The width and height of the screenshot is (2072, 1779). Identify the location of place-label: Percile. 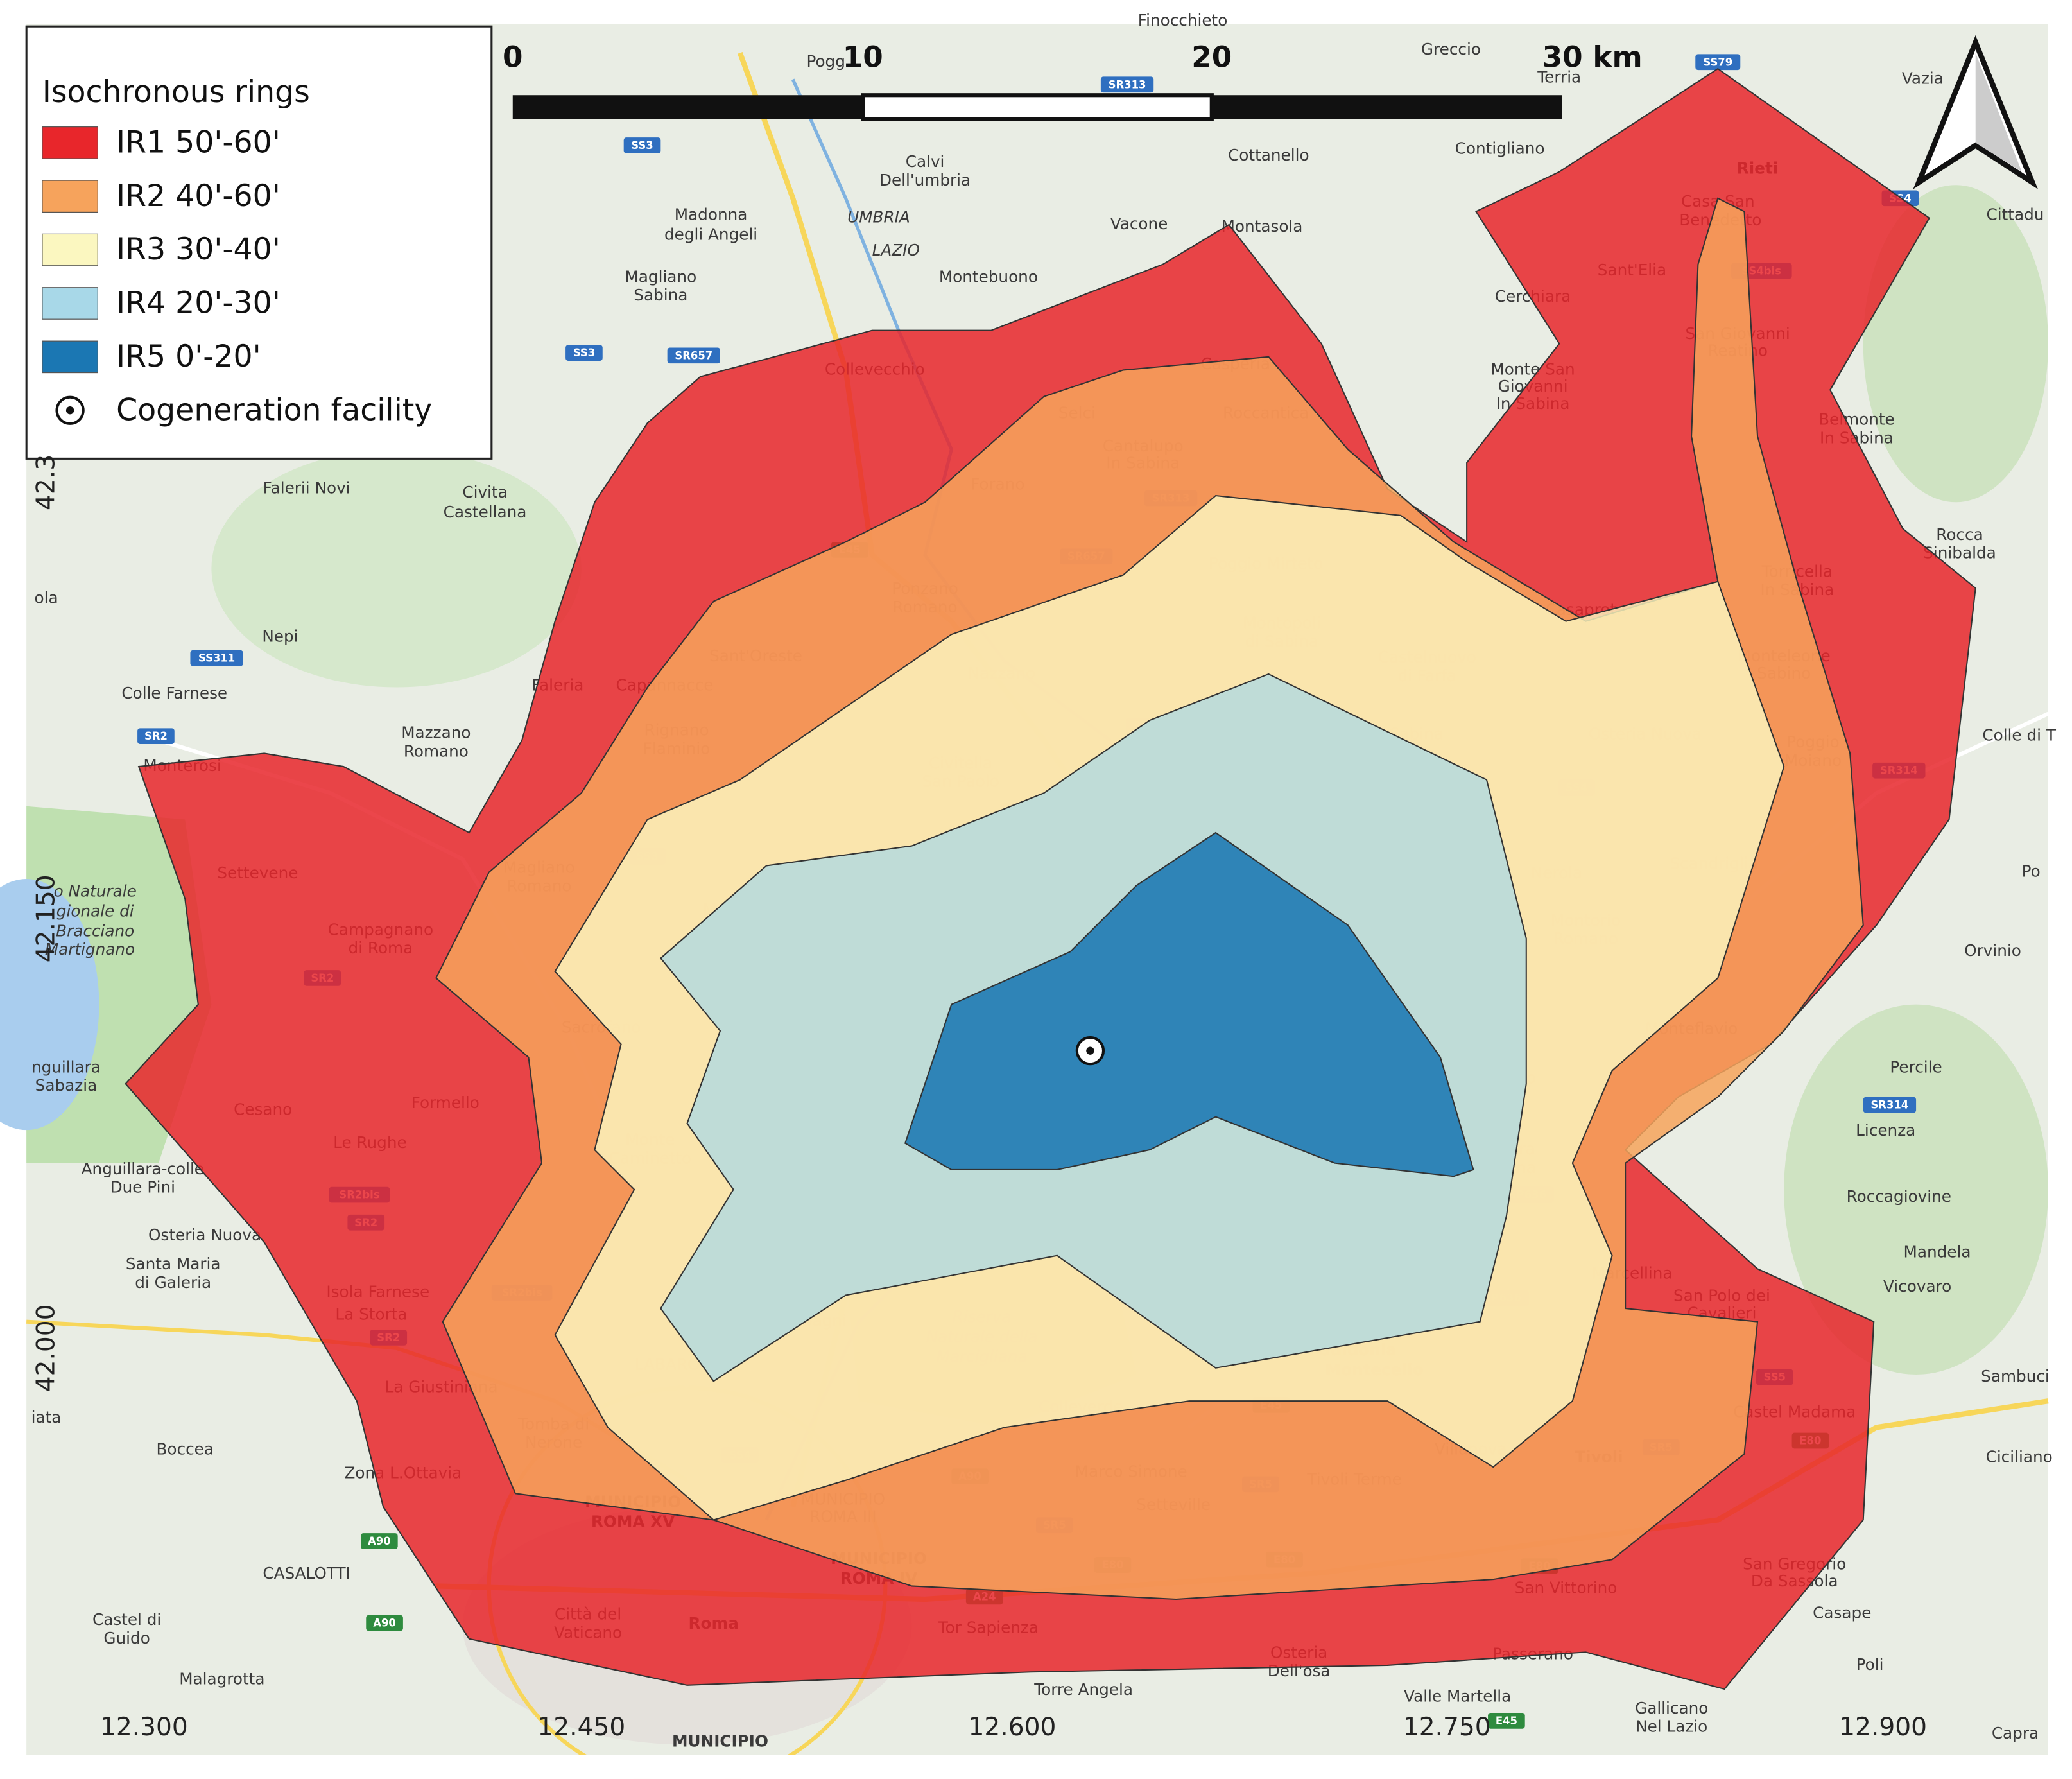
(1916, 1066).